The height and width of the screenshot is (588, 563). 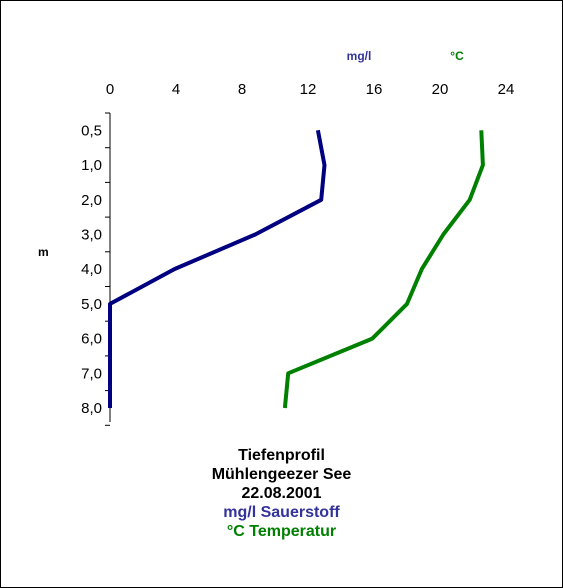 What do you see at coordinates (457, 56) in the screenshot?
I see `temperature-unit-label: °C` at bounding box center [457, 56].